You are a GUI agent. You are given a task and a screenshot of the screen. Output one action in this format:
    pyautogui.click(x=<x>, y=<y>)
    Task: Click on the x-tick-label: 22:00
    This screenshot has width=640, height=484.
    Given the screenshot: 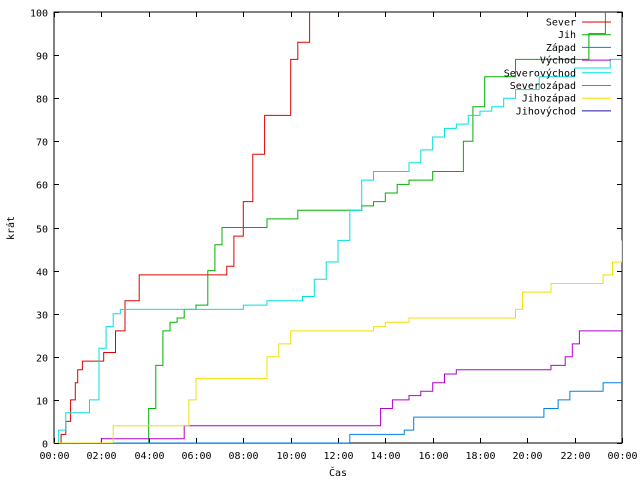 What is the action you would take?
    pyautogui.click(x=575, y=456)
    